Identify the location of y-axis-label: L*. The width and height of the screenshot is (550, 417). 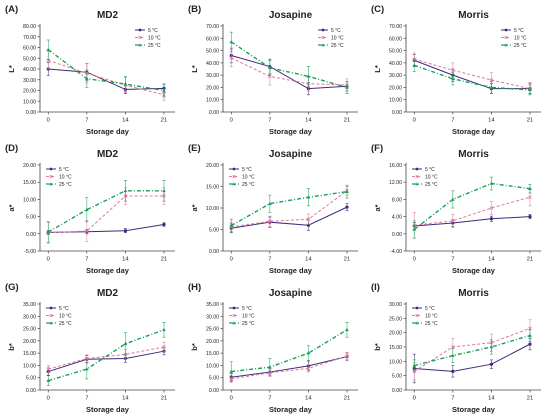
(377, 69).